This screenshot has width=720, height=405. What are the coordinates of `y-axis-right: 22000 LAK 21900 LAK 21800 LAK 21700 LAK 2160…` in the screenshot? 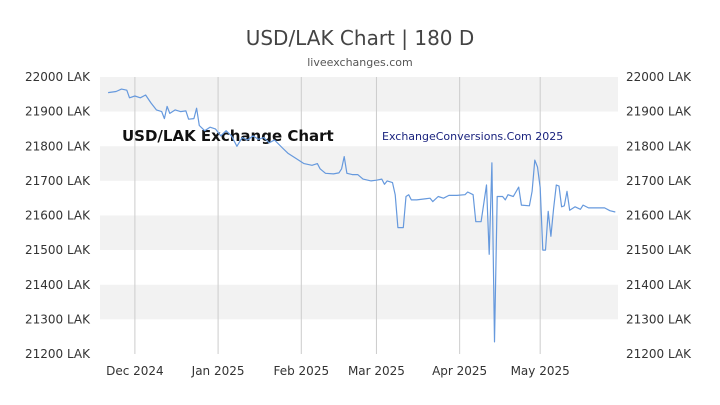 It's located at (659, 215).